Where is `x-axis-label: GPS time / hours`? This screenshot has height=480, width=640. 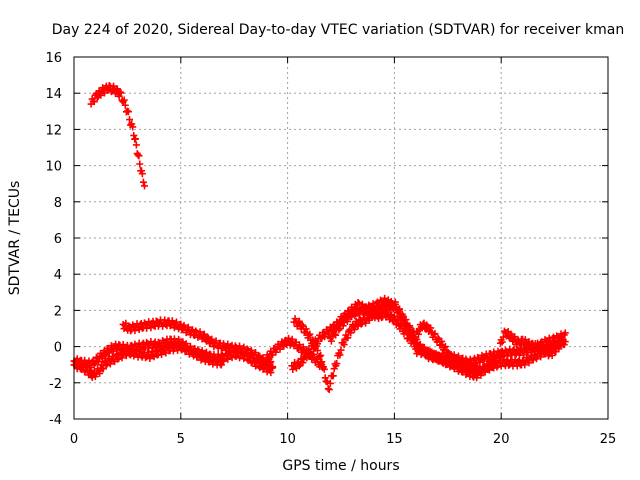 x-axis-label: GPS time / hours is located at coordinates (340, 466).